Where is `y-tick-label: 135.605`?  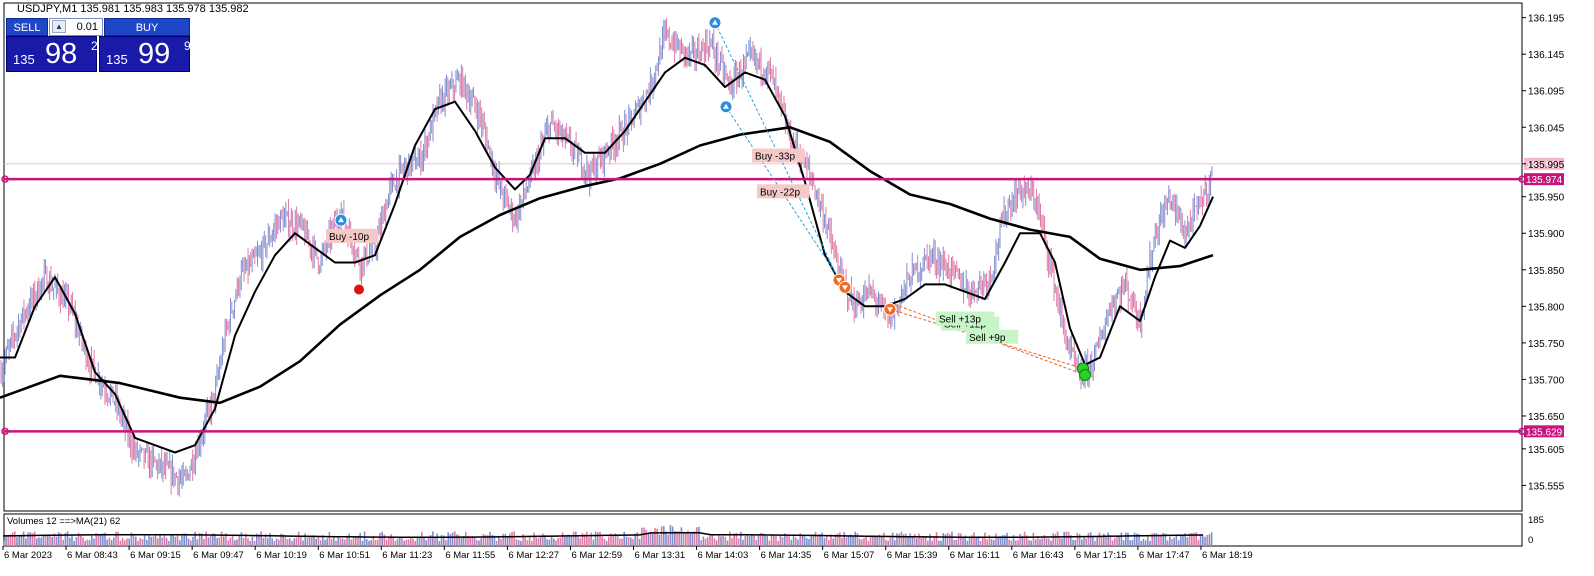
y-tick-label: 135.605 is located at coordinates (1546, 450).